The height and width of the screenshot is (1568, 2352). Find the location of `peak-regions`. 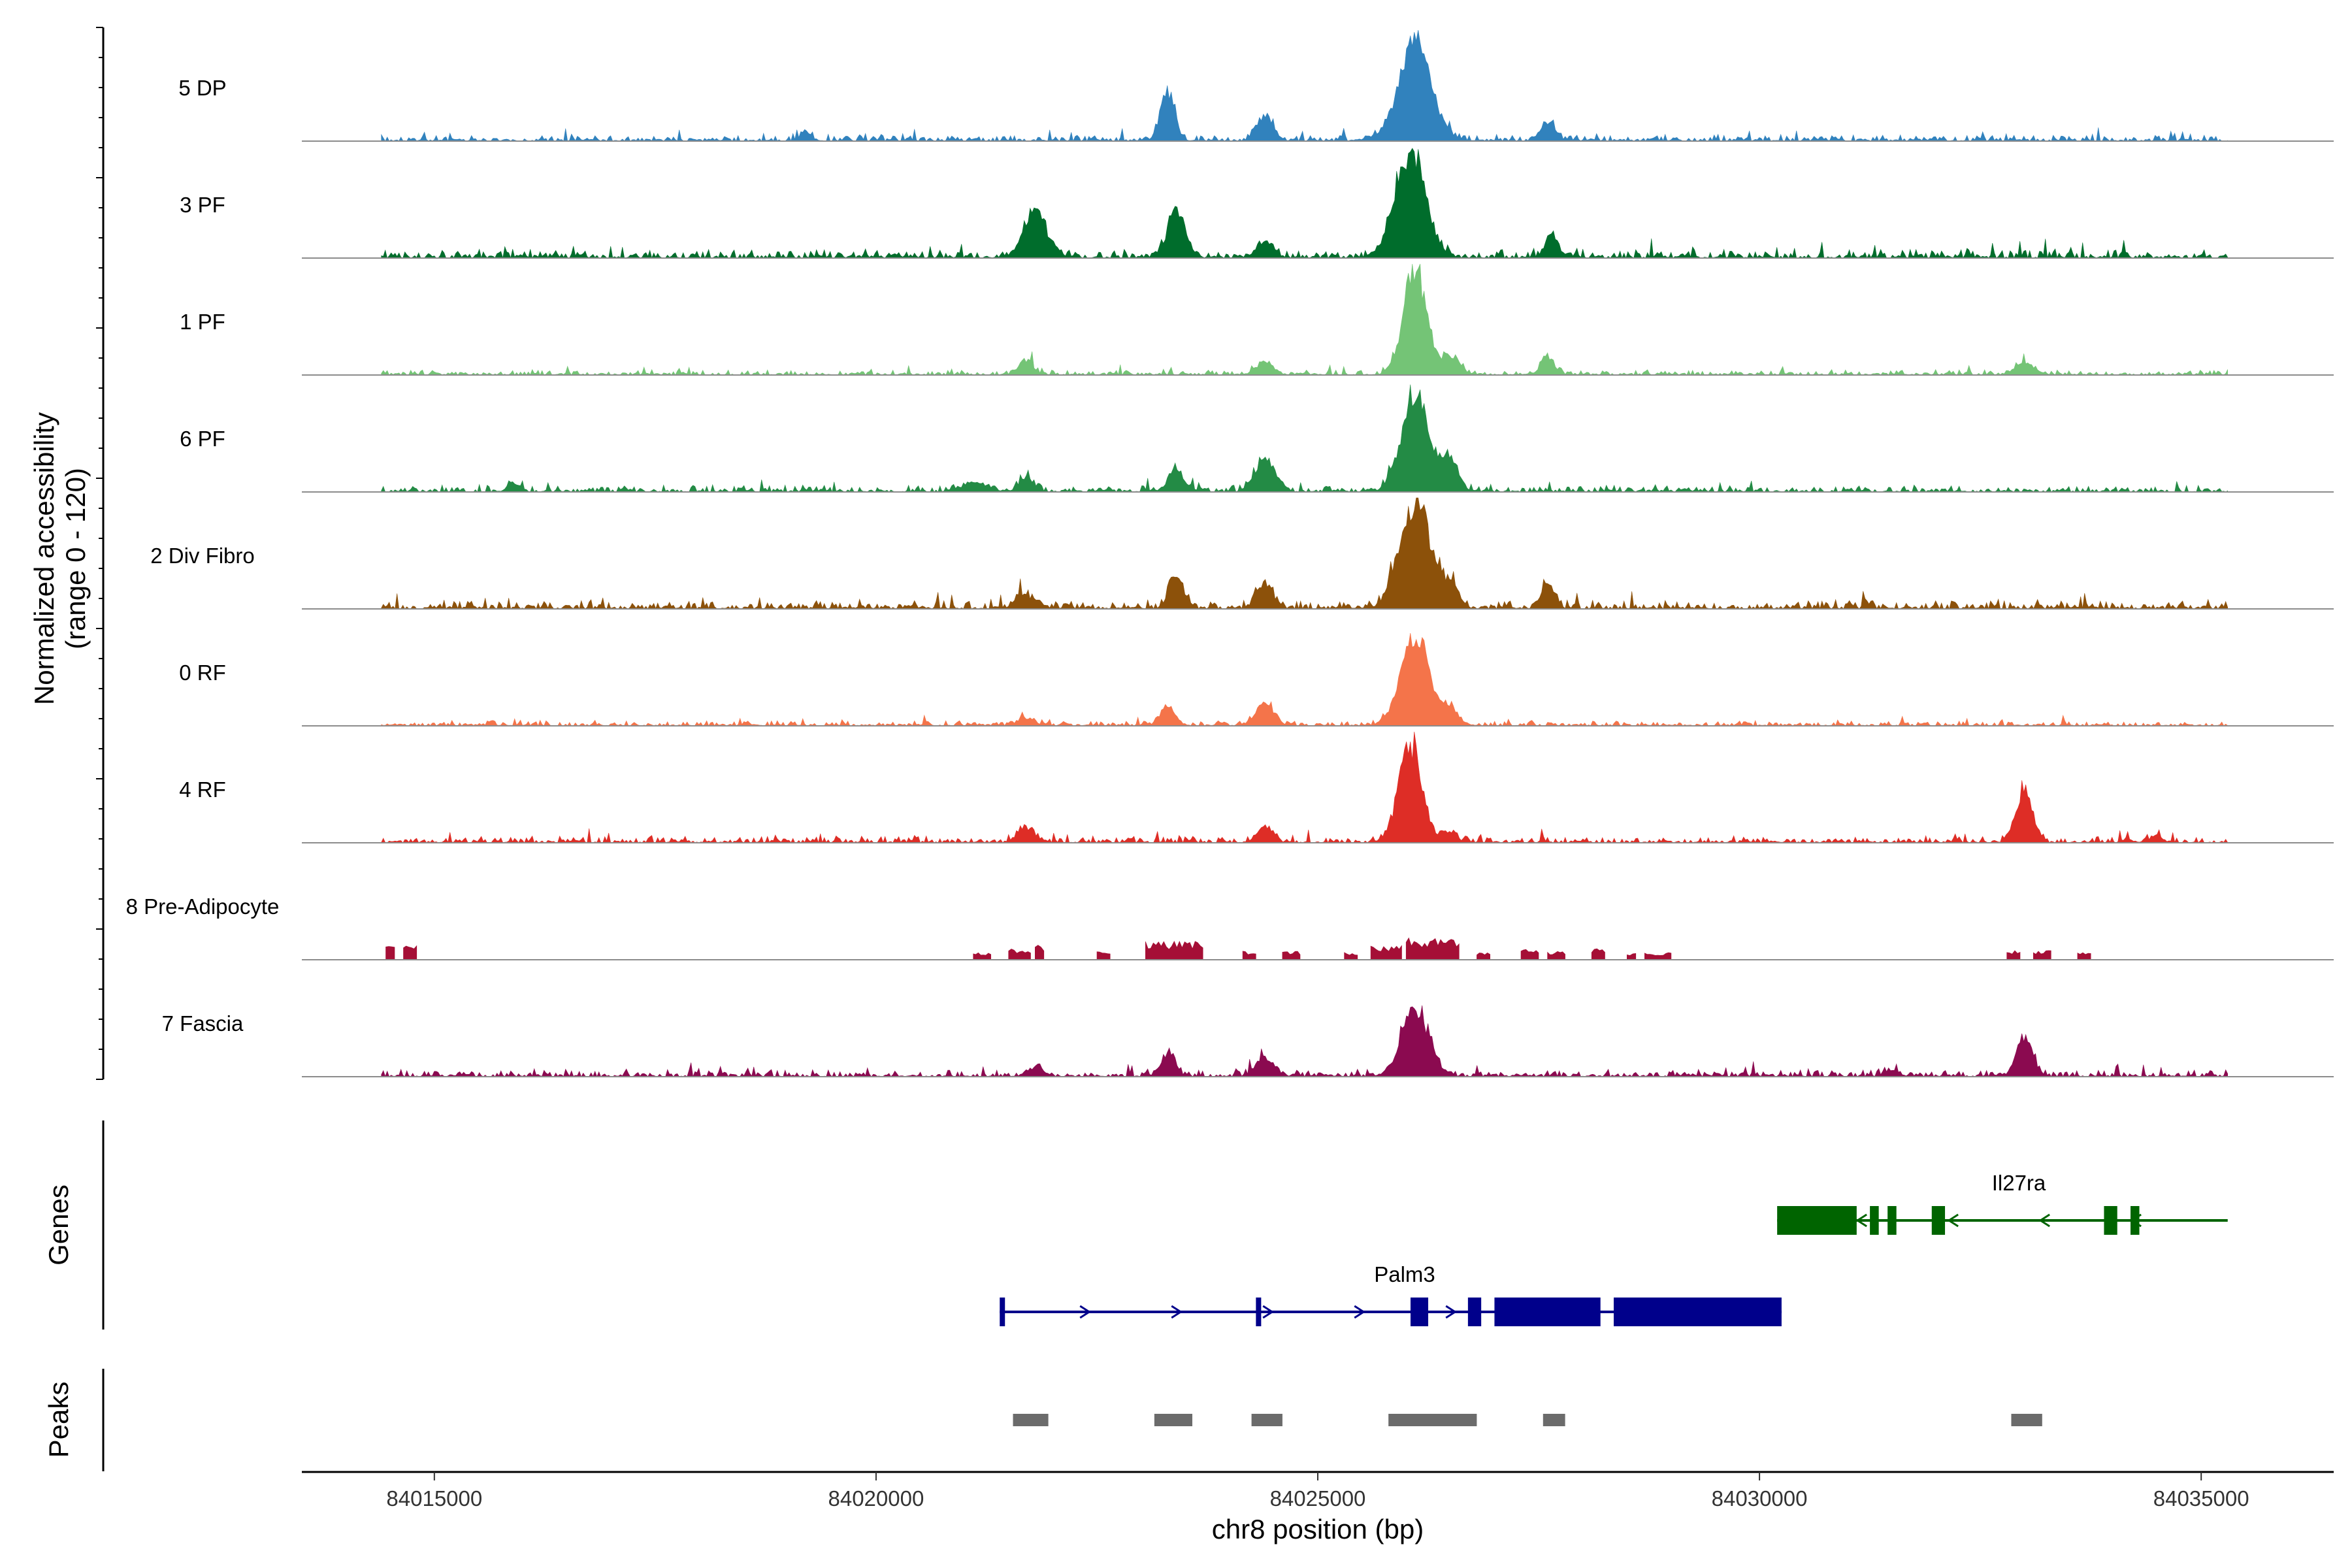

peak-regions is located at coordinates (1527, 1420).